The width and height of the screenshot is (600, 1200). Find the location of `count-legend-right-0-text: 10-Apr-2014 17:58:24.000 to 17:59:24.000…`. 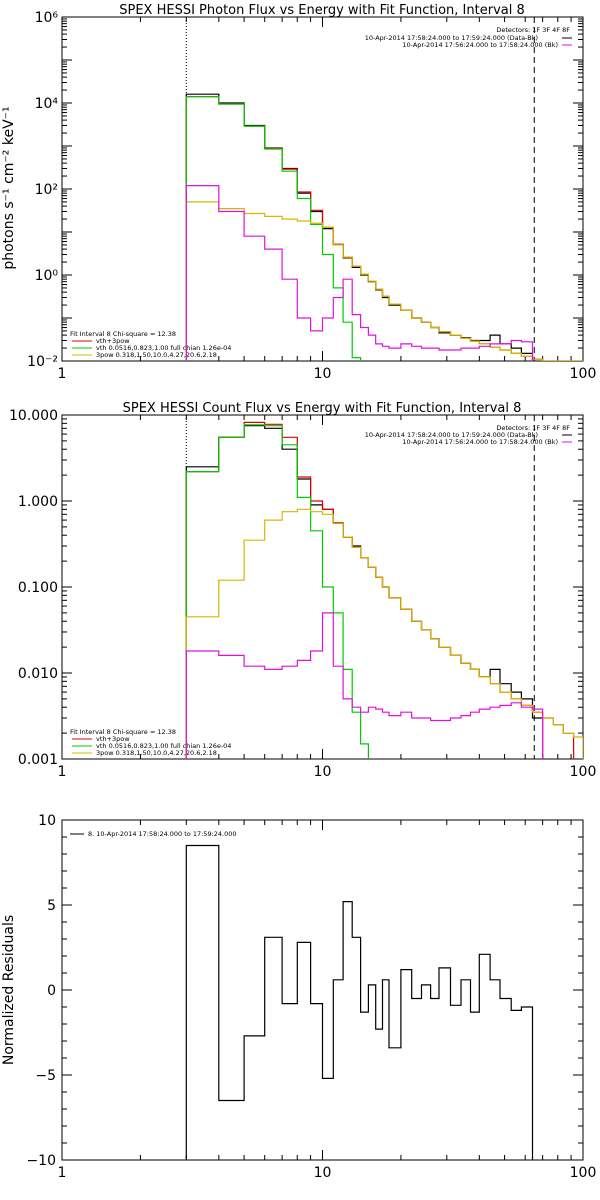

count-legend-right-0-text: 10-Apr-2014 17:58:24.000 to 17:59:24.000… is located at coordinates (451, 435).